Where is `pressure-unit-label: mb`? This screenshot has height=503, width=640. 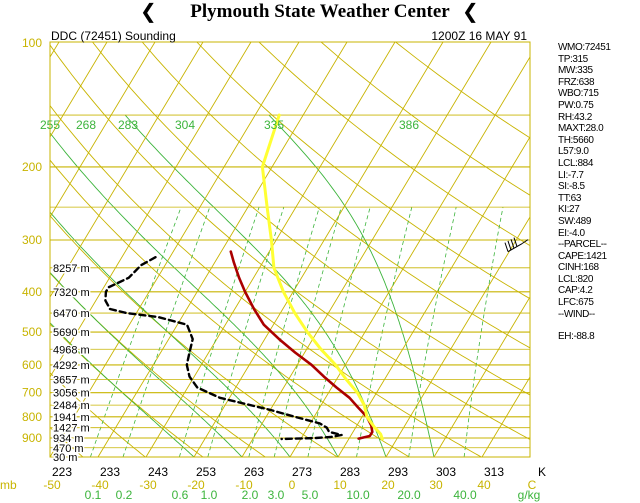
pressure-unit-label: mb is located at coordinates (8, 485).